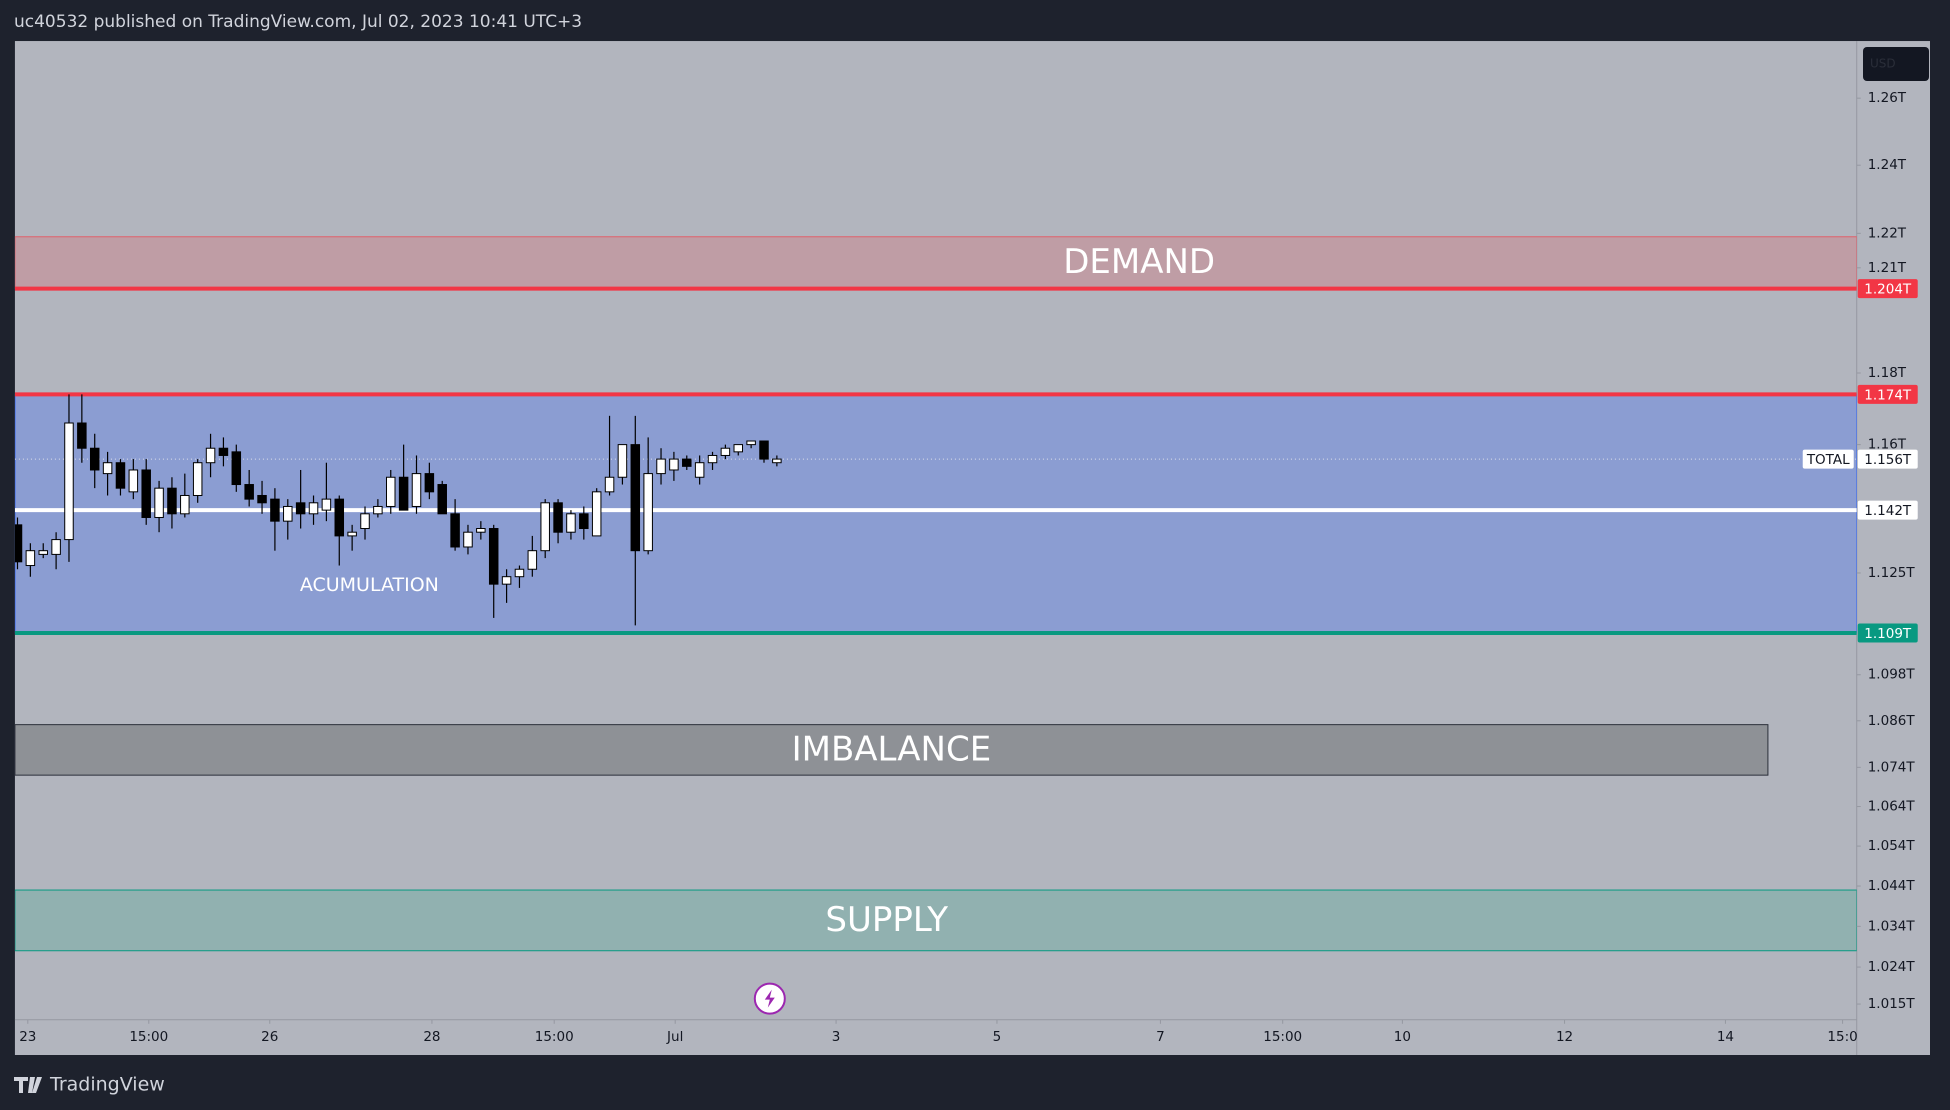  Describe the element at coordinates (997, 1037) in the screenshot. I see `x-tick-label: 5` at that location.